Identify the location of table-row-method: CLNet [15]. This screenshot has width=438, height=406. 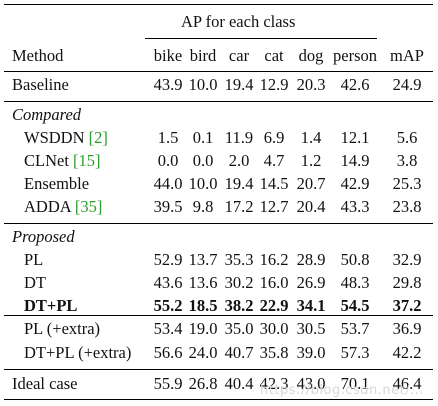
(62, 161).